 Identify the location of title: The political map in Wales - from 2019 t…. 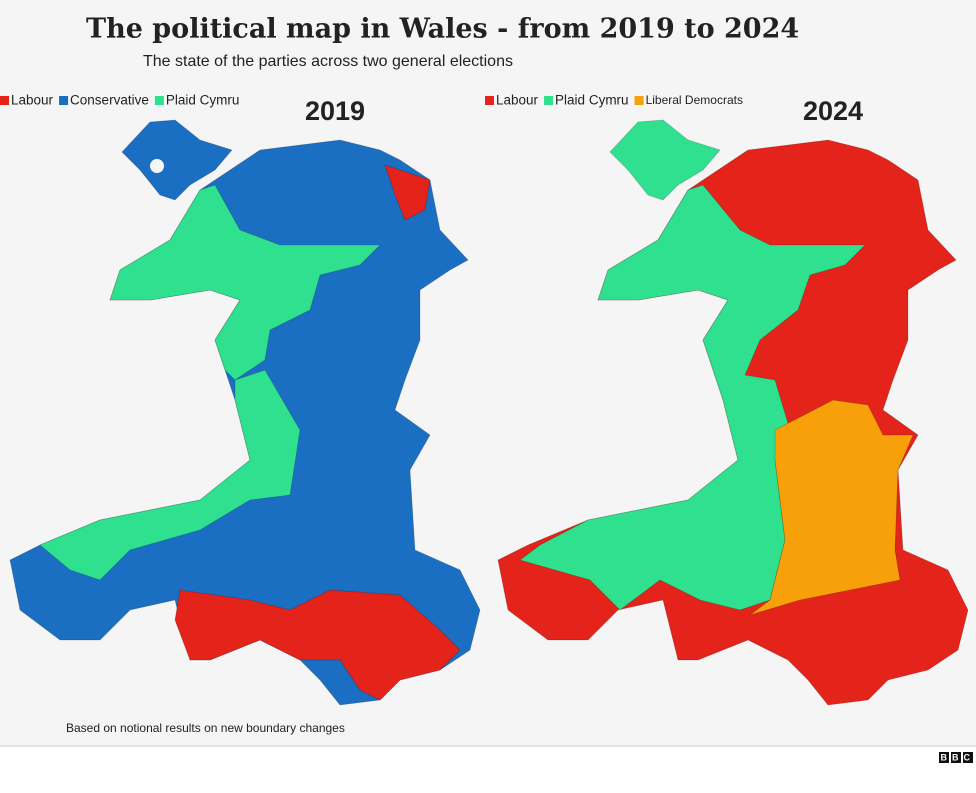
(442, 29).